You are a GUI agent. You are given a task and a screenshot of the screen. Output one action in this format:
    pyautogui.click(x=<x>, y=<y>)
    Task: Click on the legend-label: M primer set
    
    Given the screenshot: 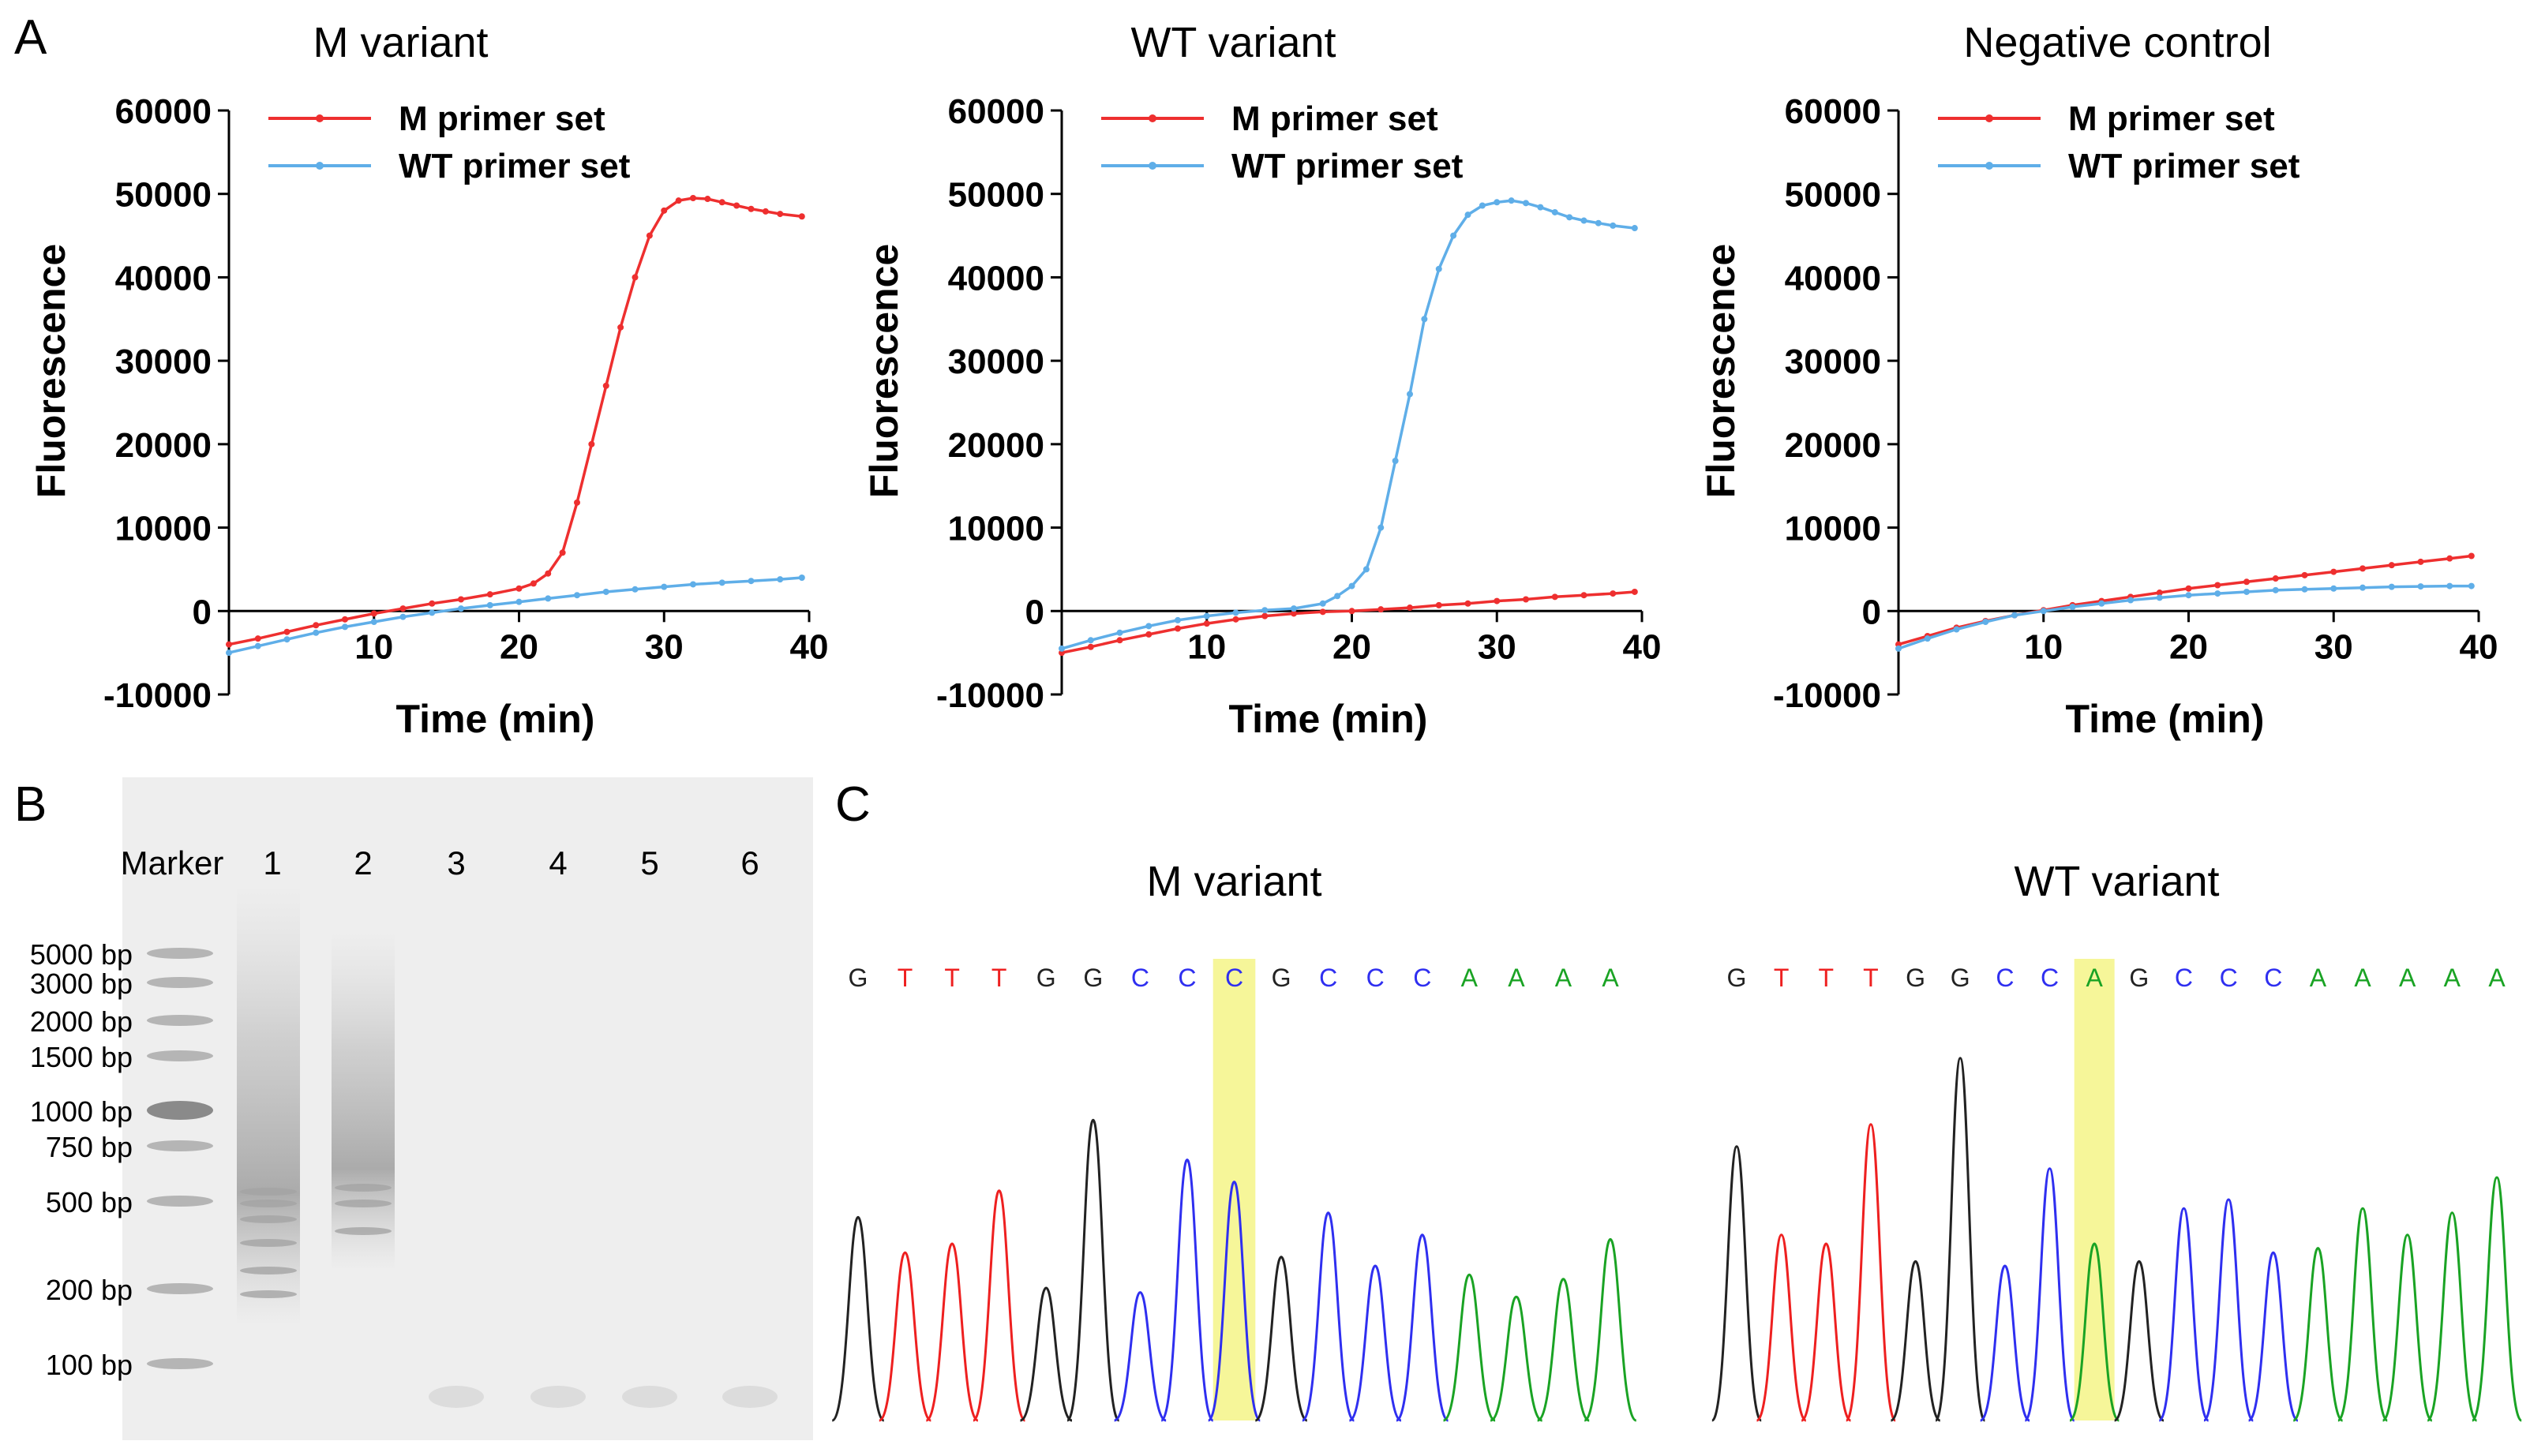 What is the action you would take?
    pyautogui.click(x=1334, y=118)
    